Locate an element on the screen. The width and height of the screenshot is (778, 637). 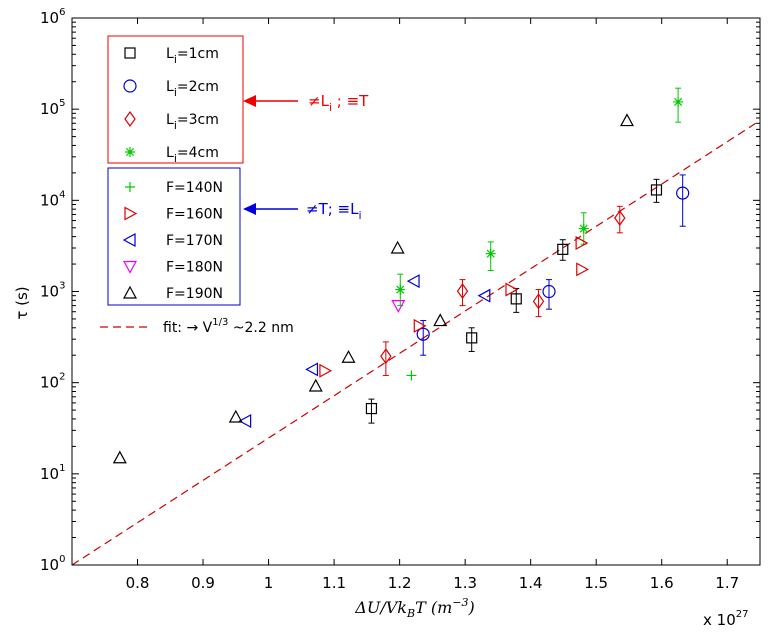
legend-label: F=140N is located at coordinates (194, 188).